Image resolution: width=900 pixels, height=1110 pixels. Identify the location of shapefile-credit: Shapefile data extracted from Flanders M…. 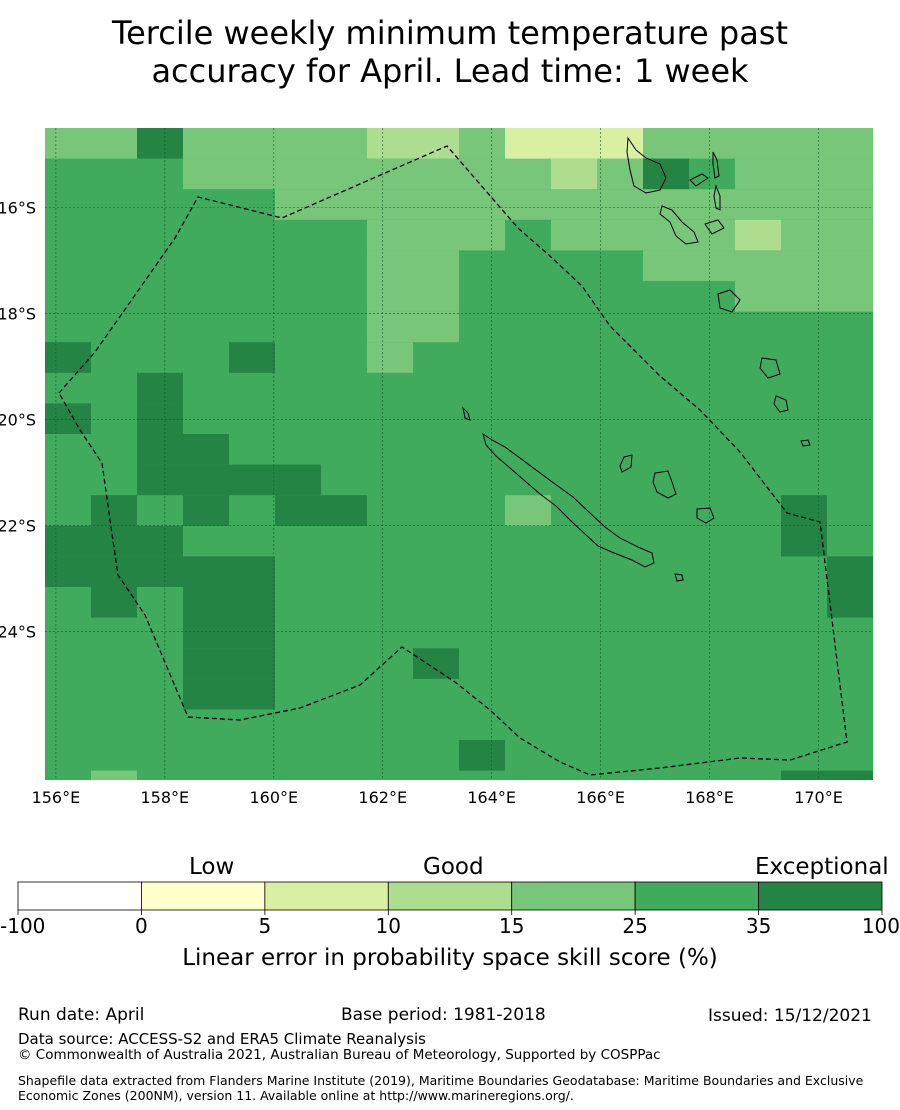
(441, 1088).